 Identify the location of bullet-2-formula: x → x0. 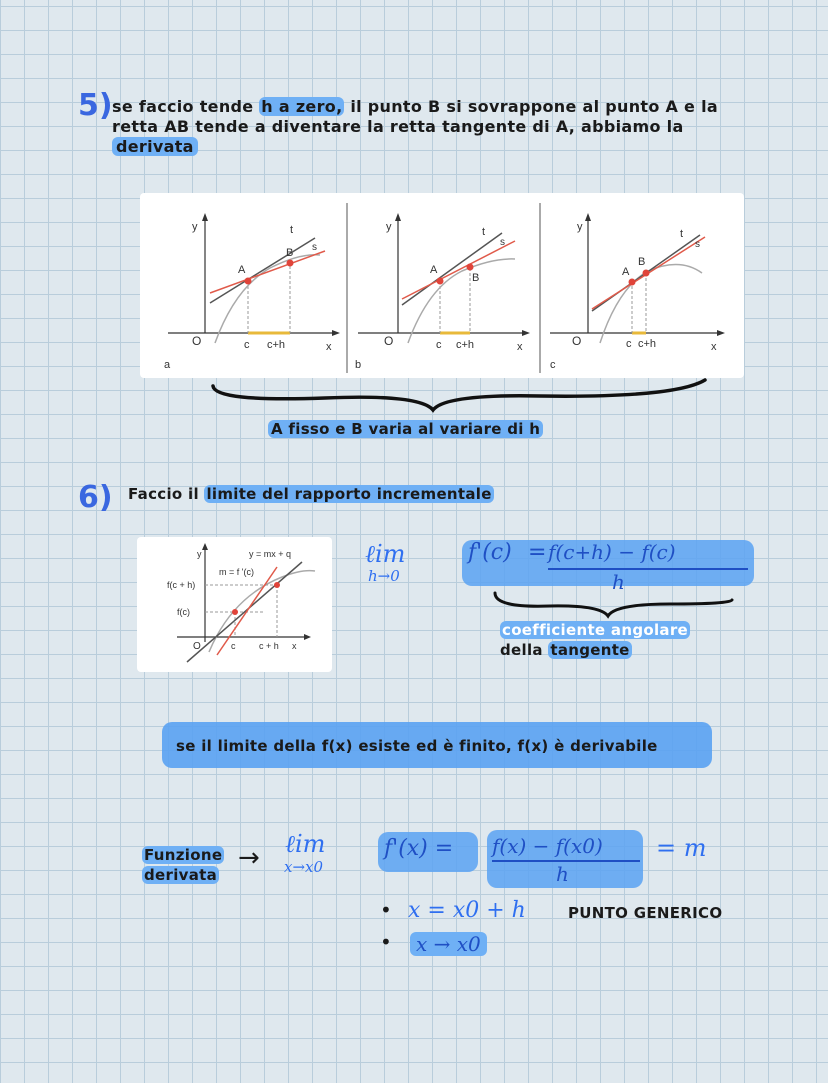
(448, 944).